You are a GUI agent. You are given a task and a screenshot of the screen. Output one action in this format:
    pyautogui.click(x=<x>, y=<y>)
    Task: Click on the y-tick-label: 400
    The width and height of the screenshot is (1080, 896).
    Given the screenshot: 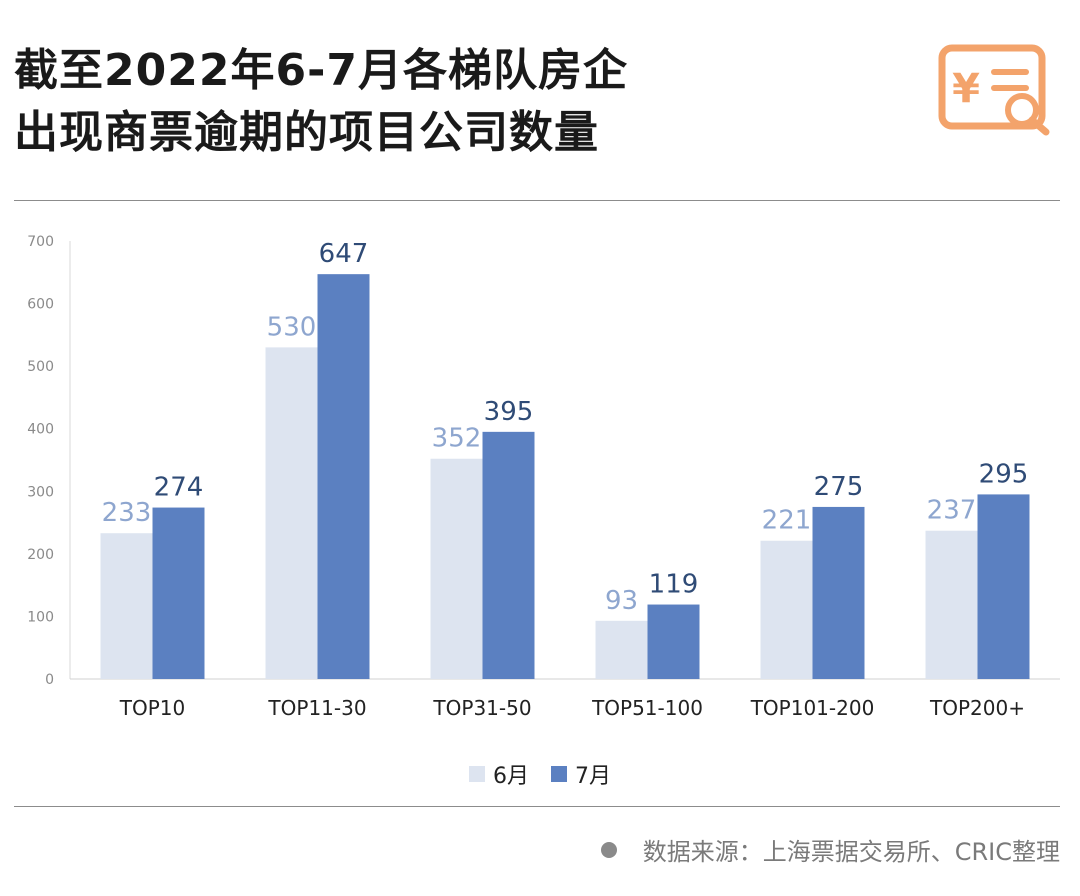 What is the action you would take?
    pyautogui.click(x=40, y=430)
    